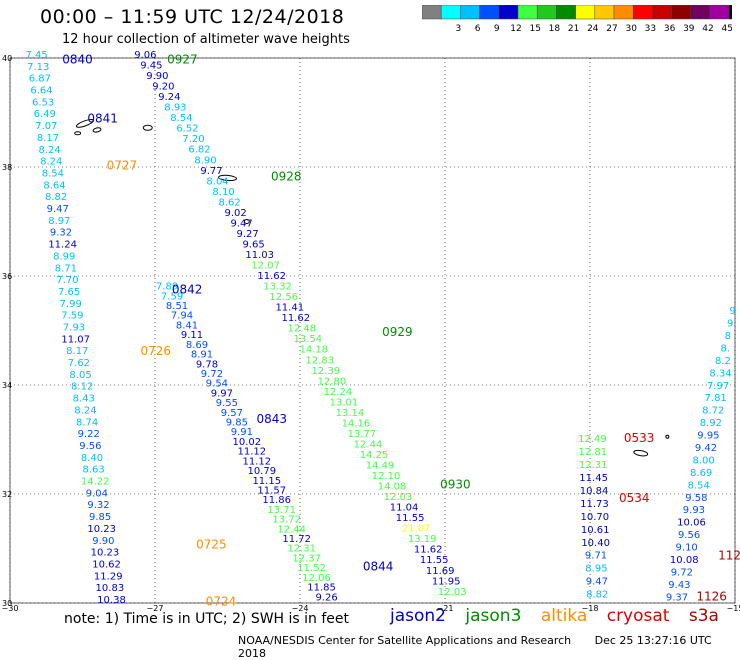 The height and width of the screenshot is (660, 740). I want to click on lat-label: 32, so click(7, 494).